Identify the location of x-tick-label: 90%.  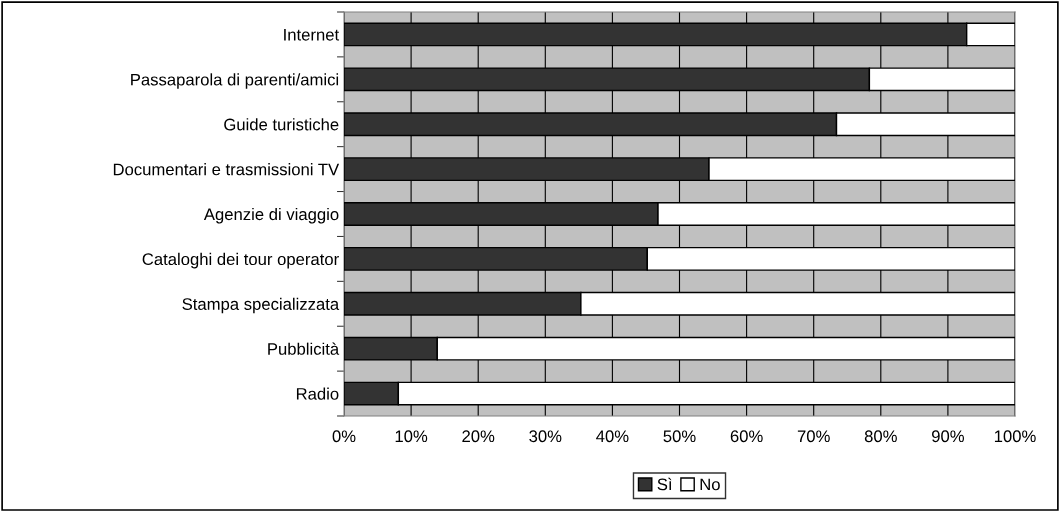
(948, 436).